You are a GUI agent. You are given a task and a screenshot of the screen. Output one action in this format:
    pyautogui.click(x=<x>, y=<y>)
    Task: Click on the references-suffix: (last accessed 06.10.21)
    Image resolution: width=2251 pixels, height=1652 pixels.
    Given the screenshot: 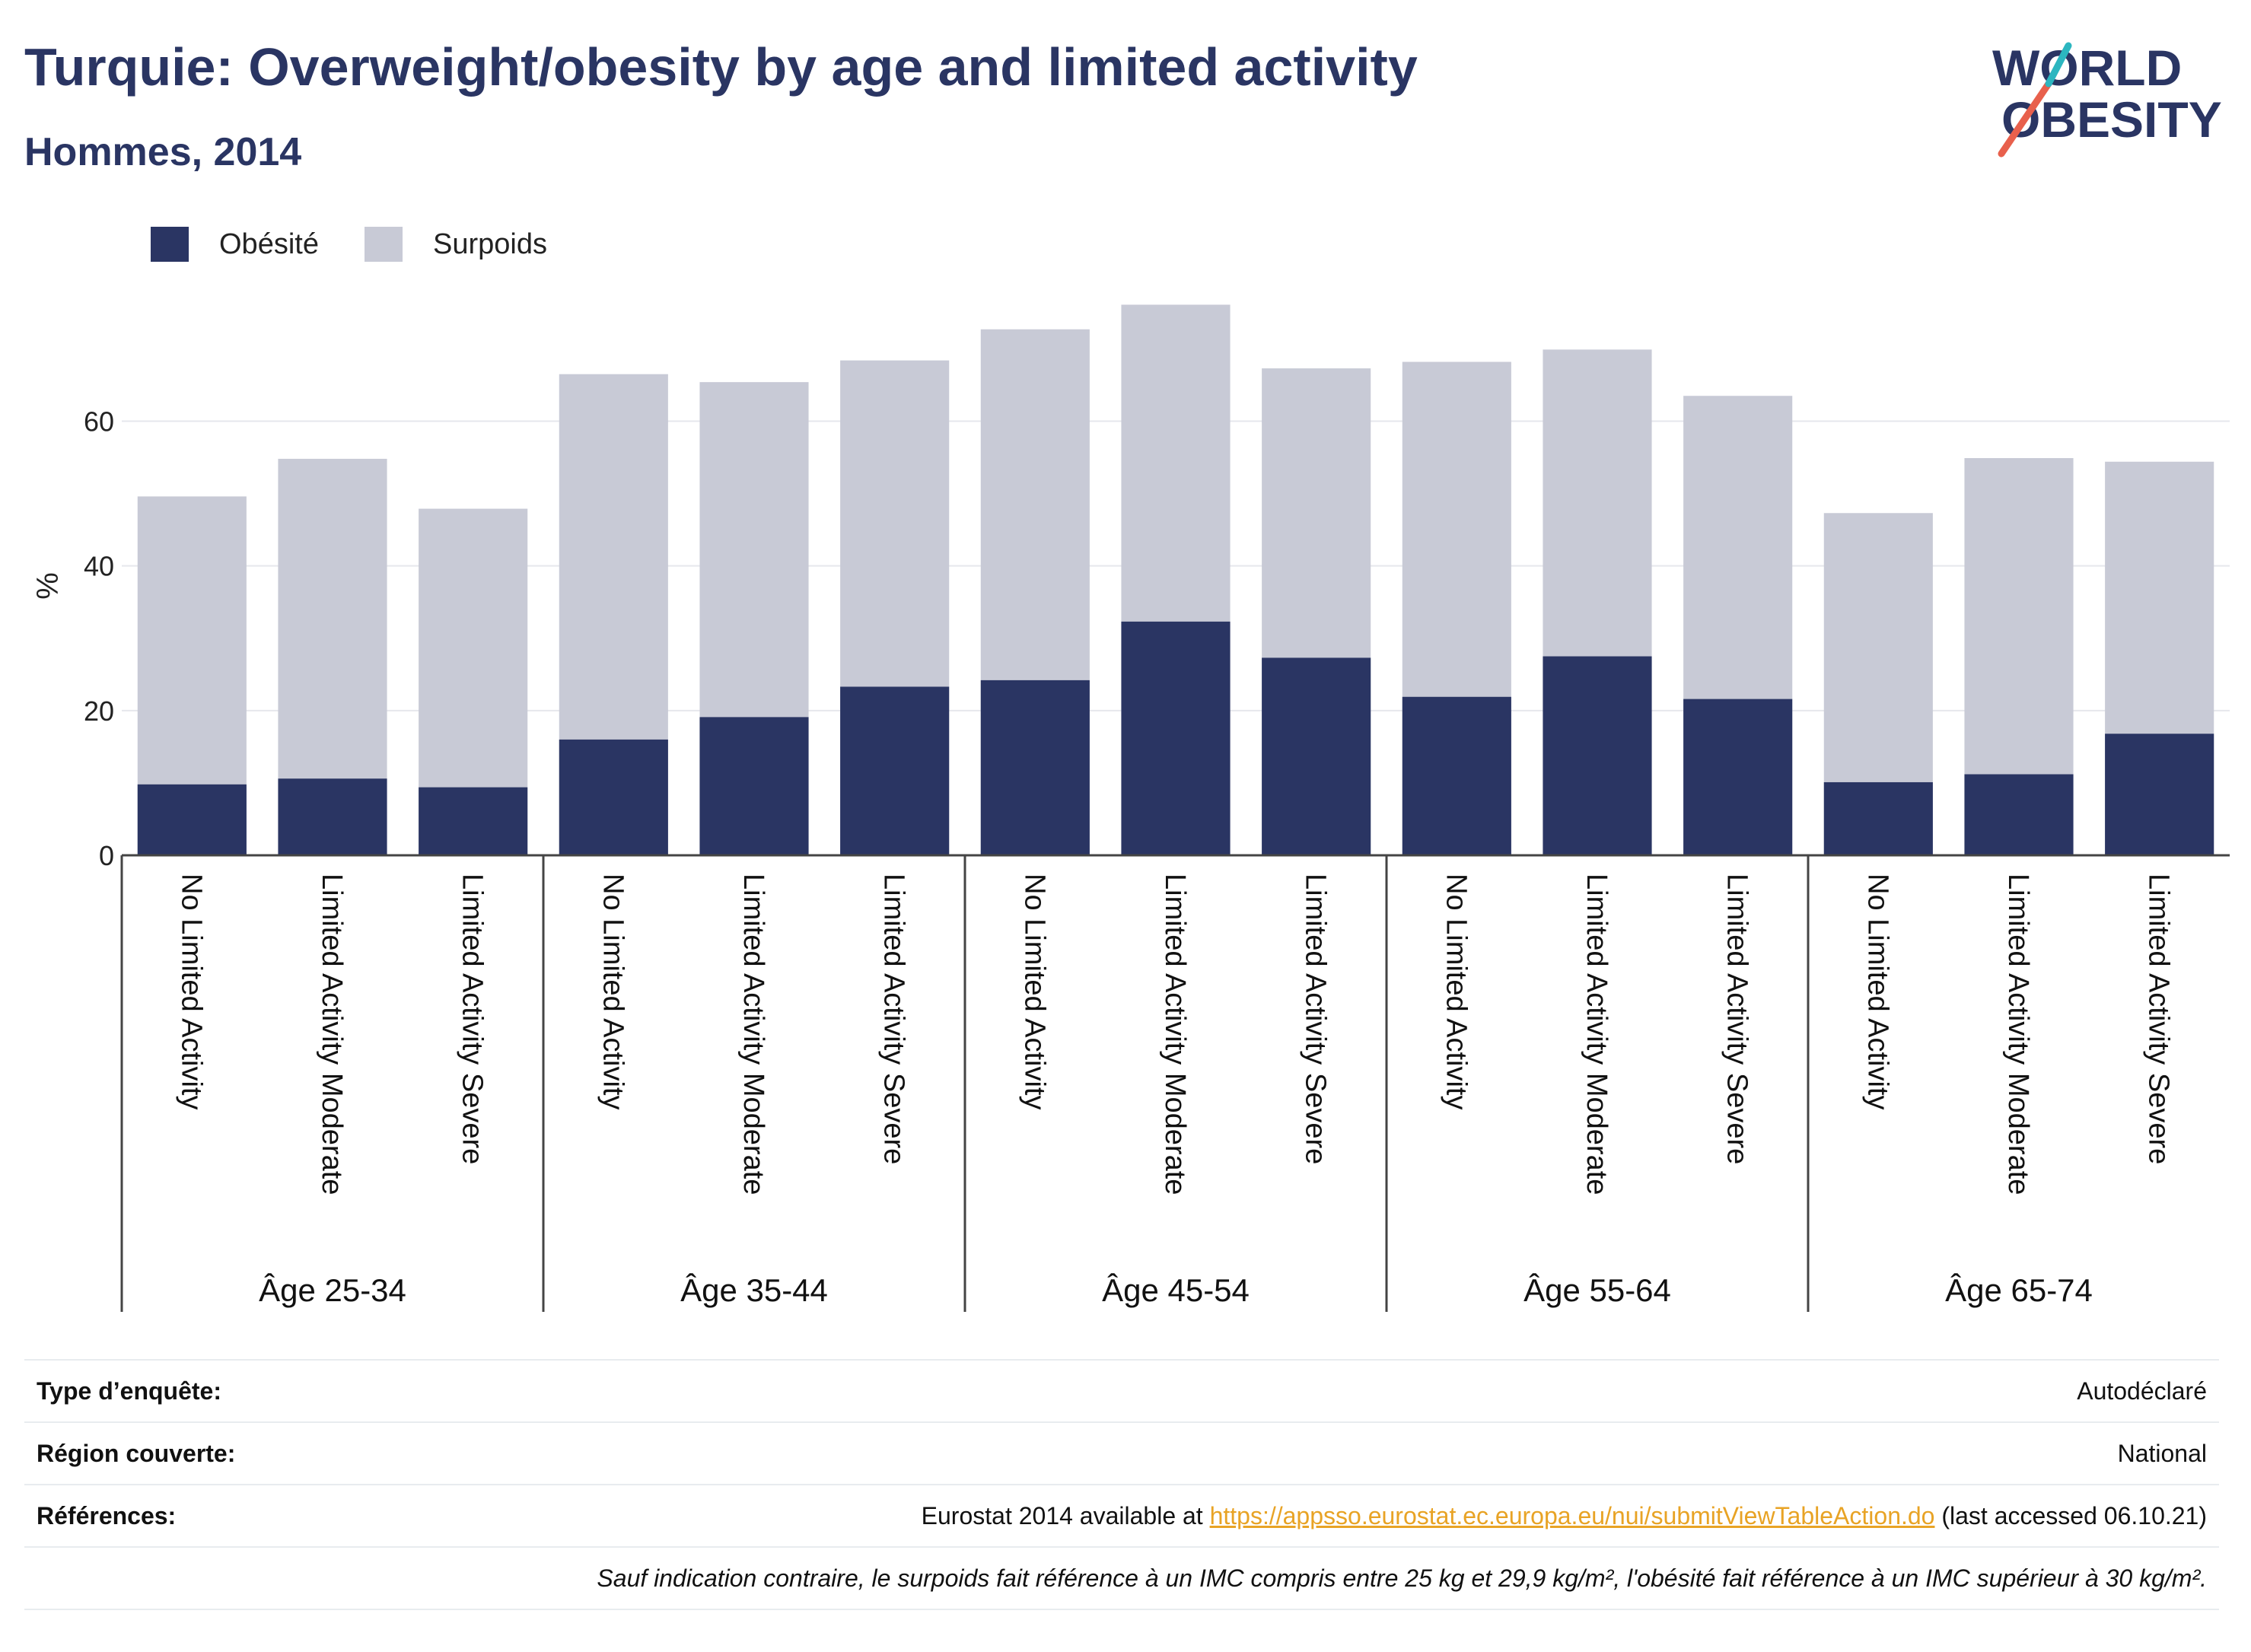 What is the action you would take?
    pyautogui.click(x=2070, y=1515)
    